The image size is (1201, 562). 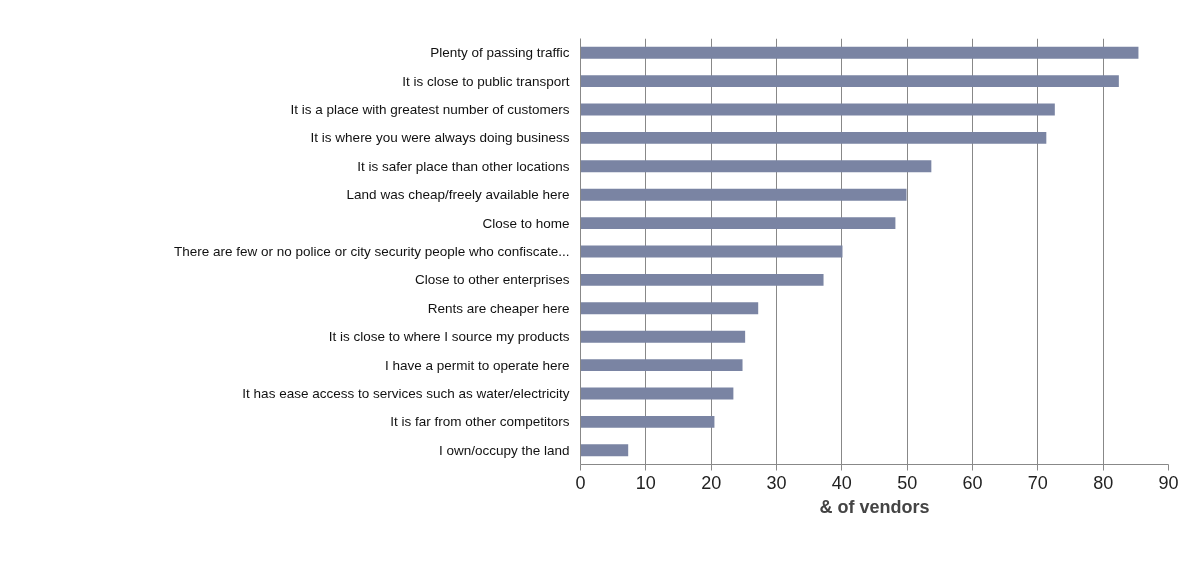 I want to click on y-tick-label: It is a place with greatest number of customers, so click(x=430, y=109).